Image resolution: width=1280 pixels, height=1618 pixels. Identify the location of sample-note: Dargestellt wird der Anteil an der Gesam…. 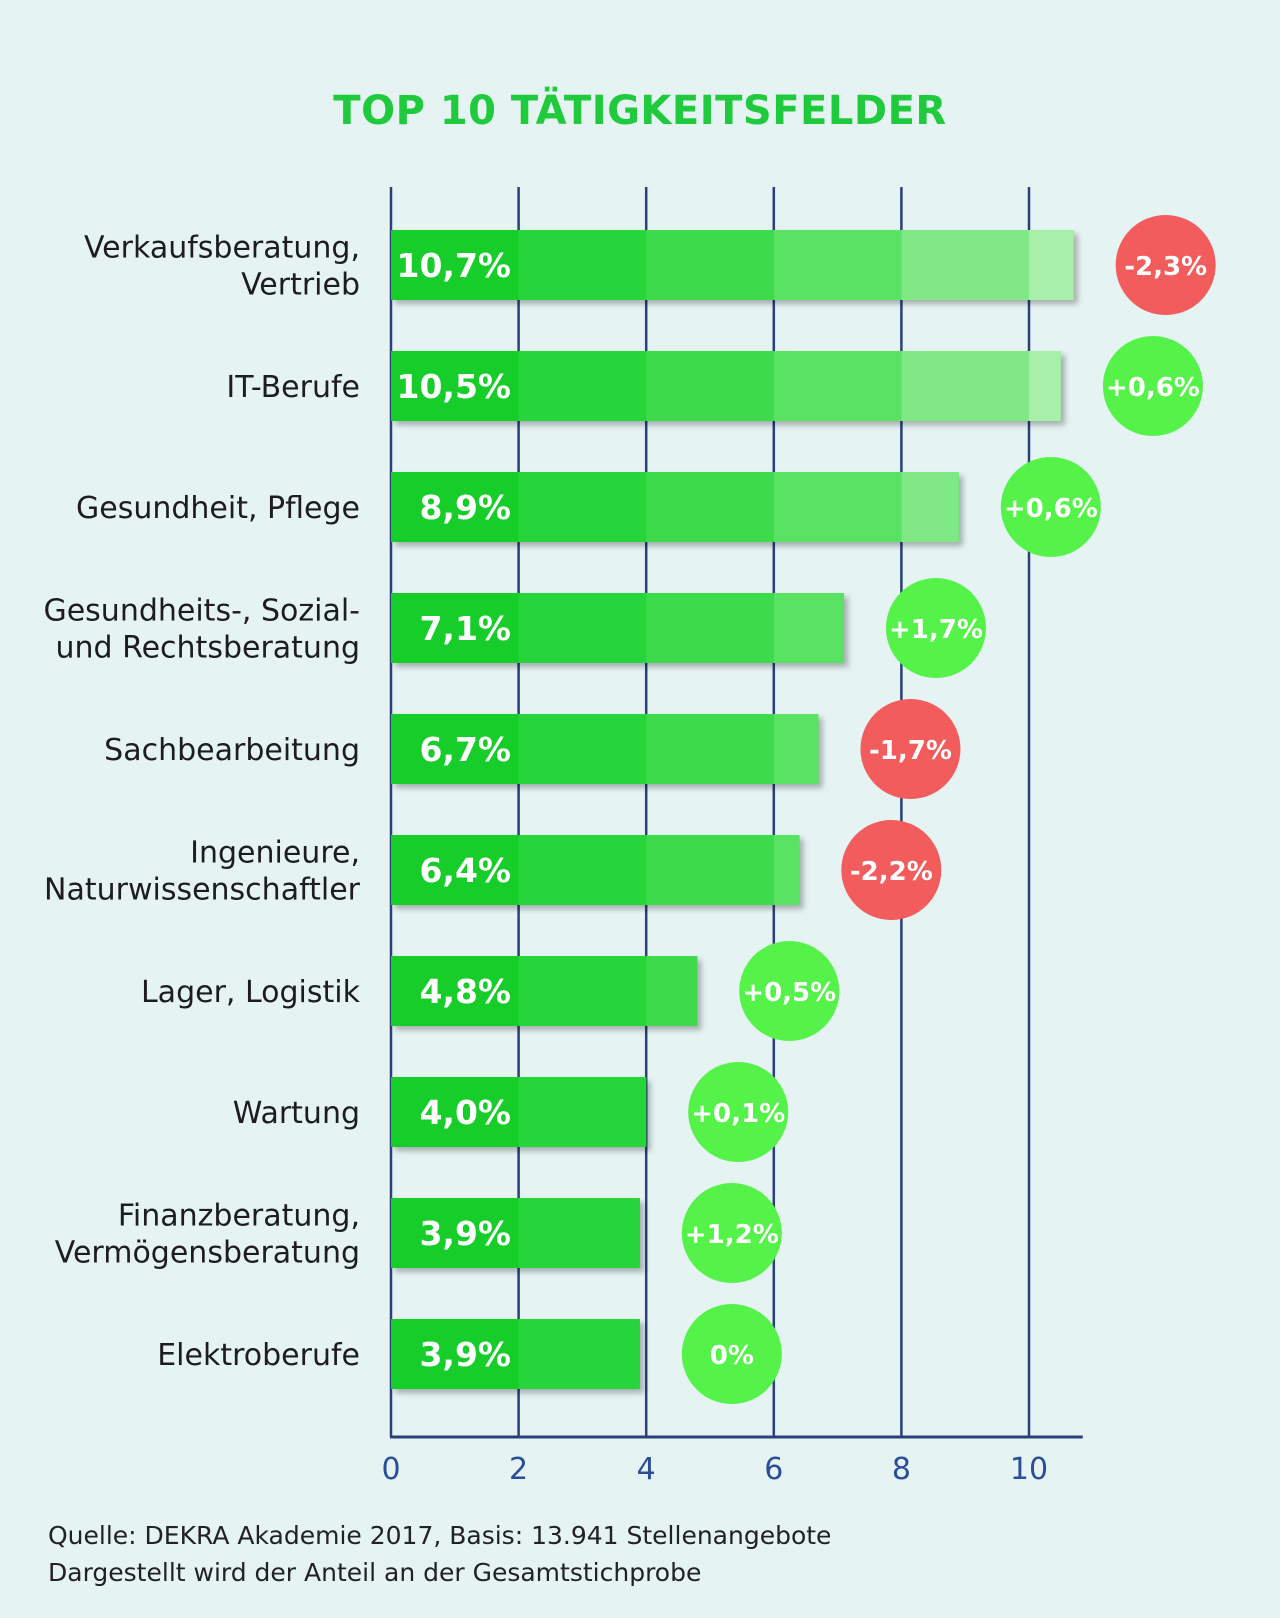
(375, 1572).